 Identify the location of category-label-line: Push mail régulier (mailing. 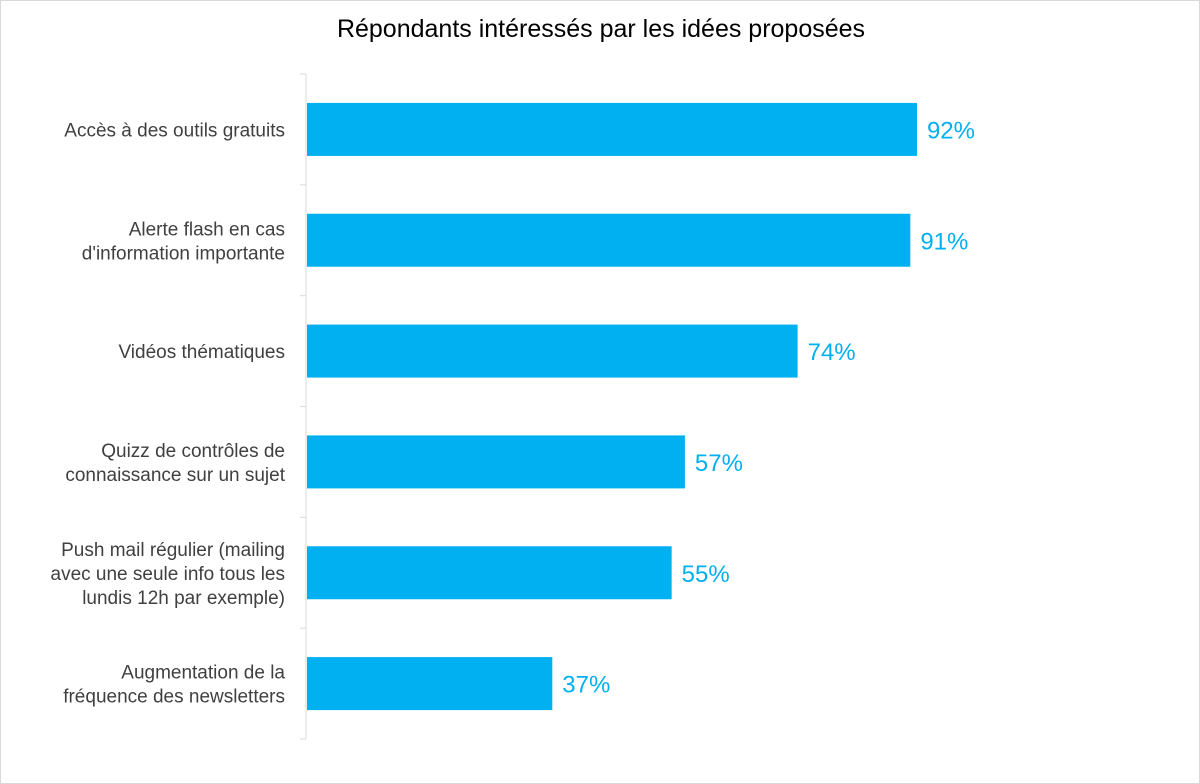
(173, 550).